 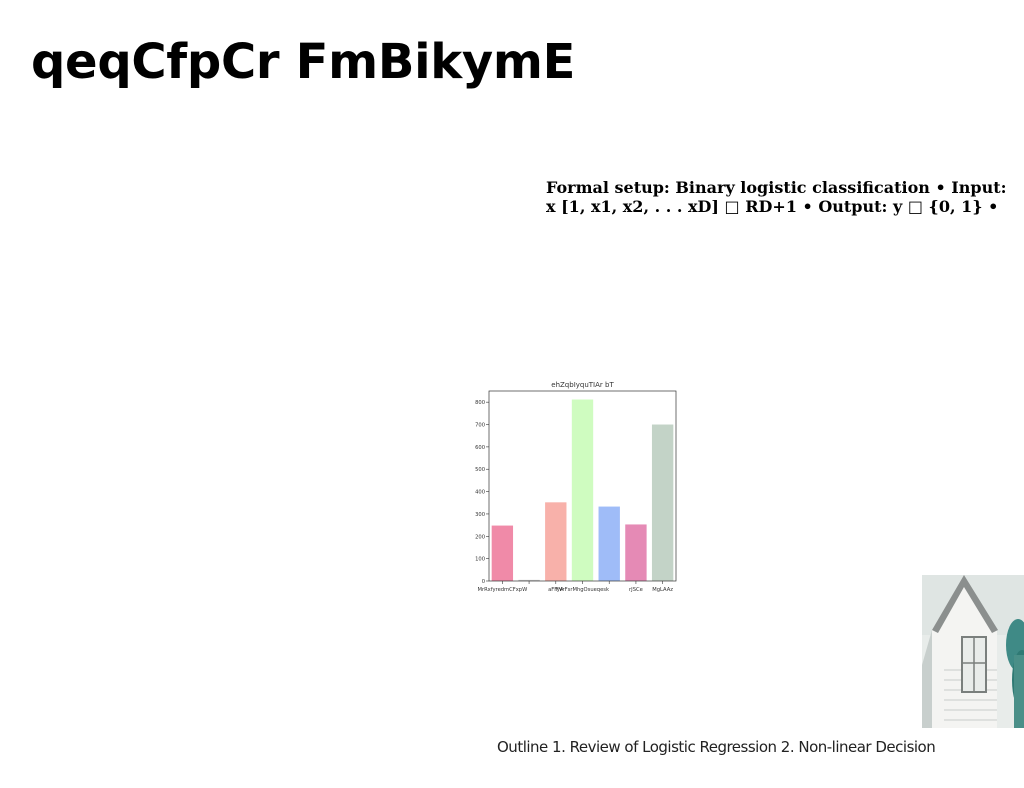 What do you see at coordinates (502, 590) in the screenshot?
I see `chart-x-tick-label: MrRxfyredmCFxpW` at bounding box center [502, 590].